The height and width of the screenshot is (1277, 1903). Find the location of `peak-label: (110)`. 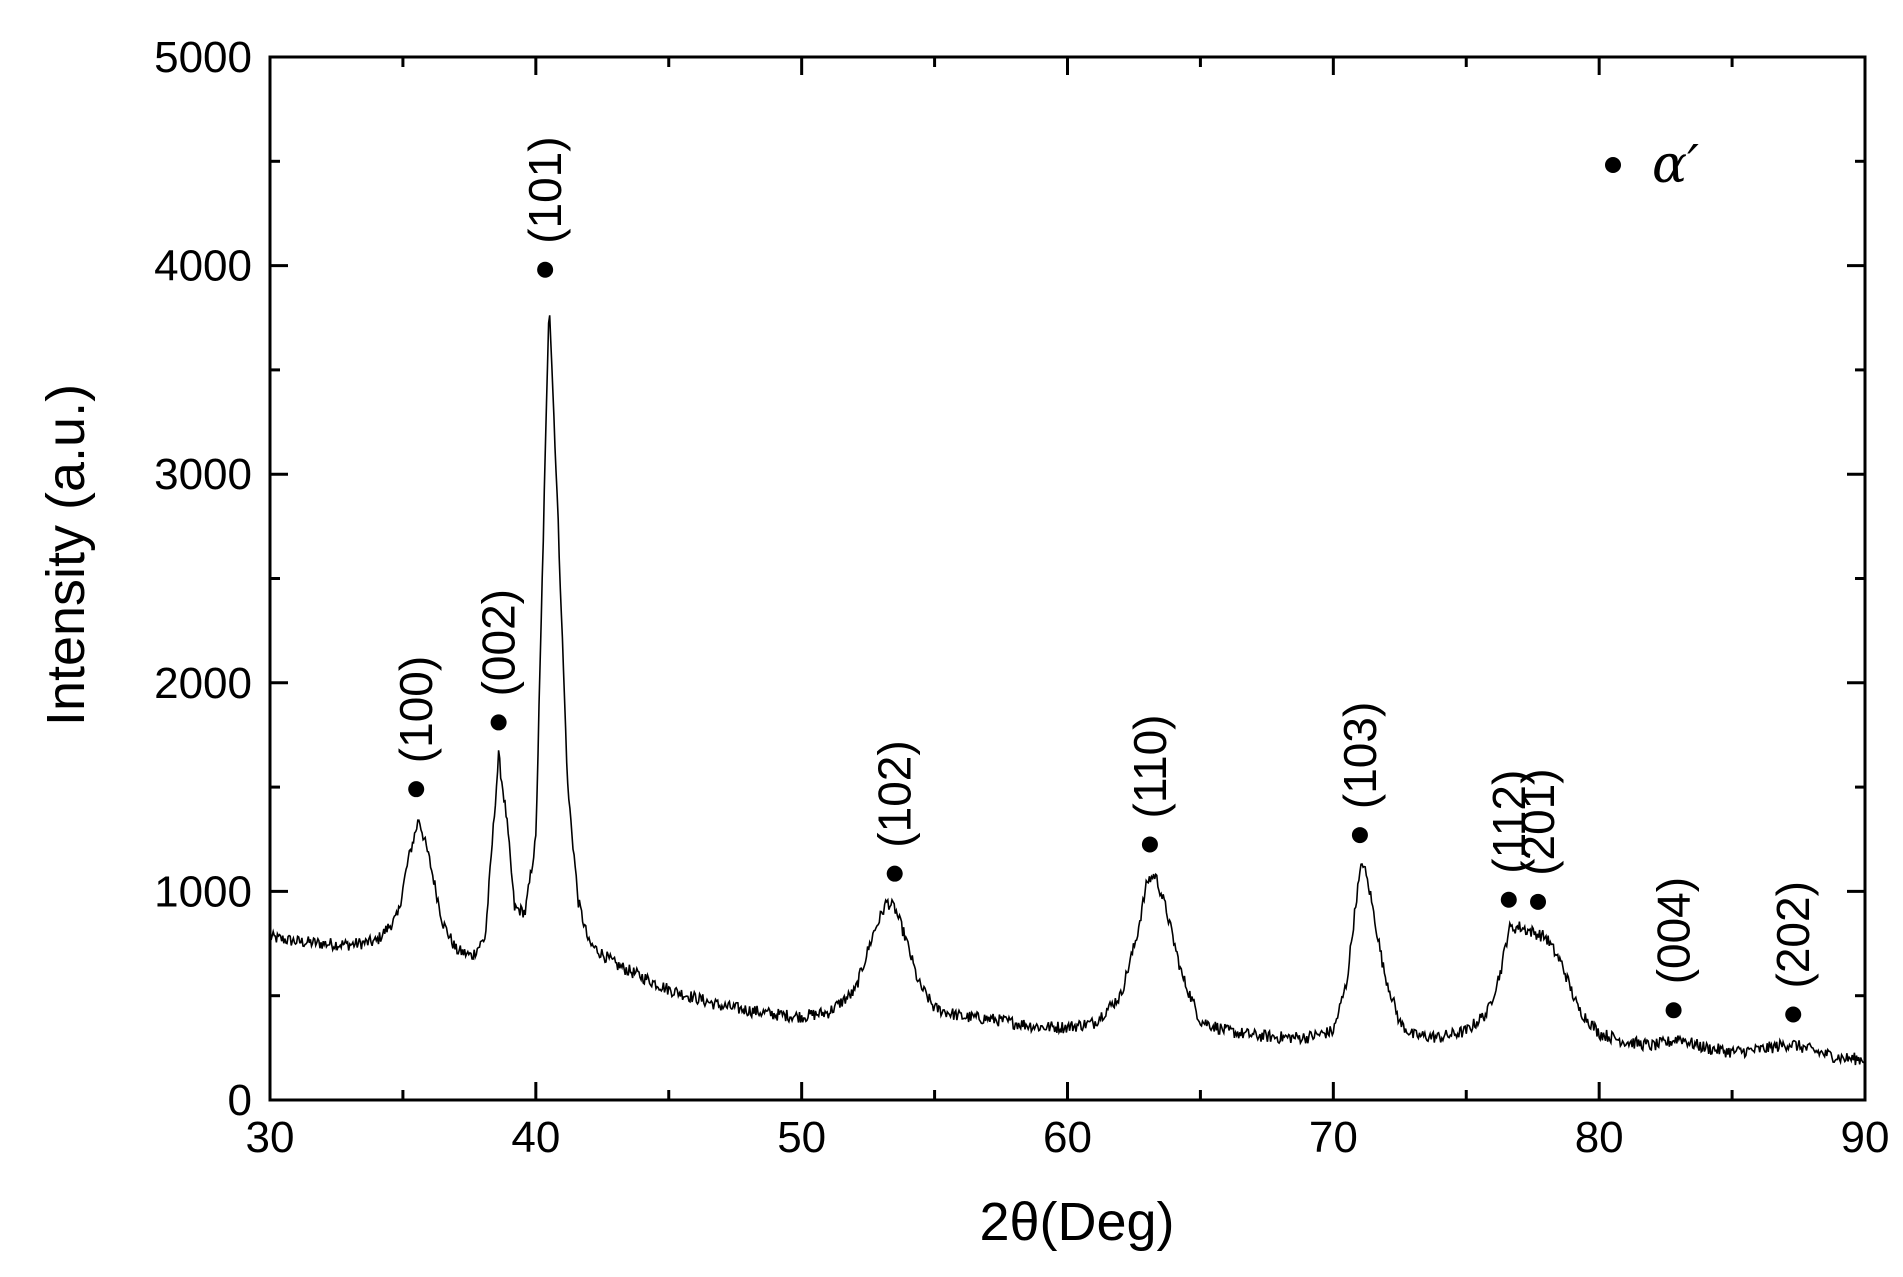

peak-label: (110) is located at coordinates (1150, 767).